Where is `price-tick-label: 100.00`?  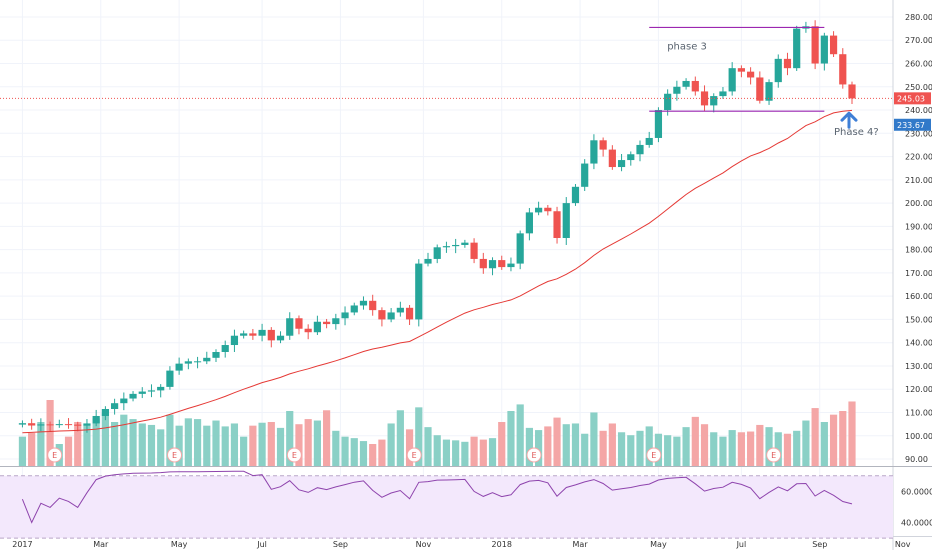 price-tick-label: 100.00 is located at coordinates (918, 436).